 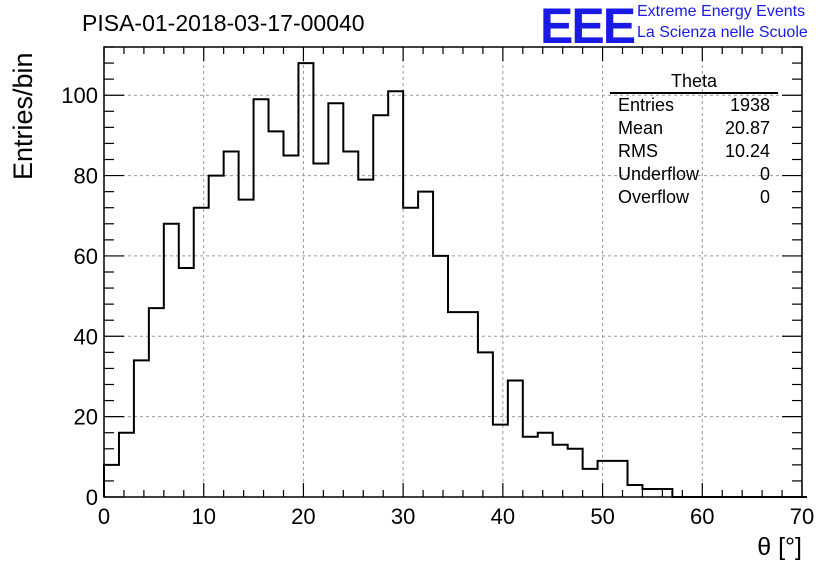 I want to click on stats-label: Overflow, so click(x=654, y=197).